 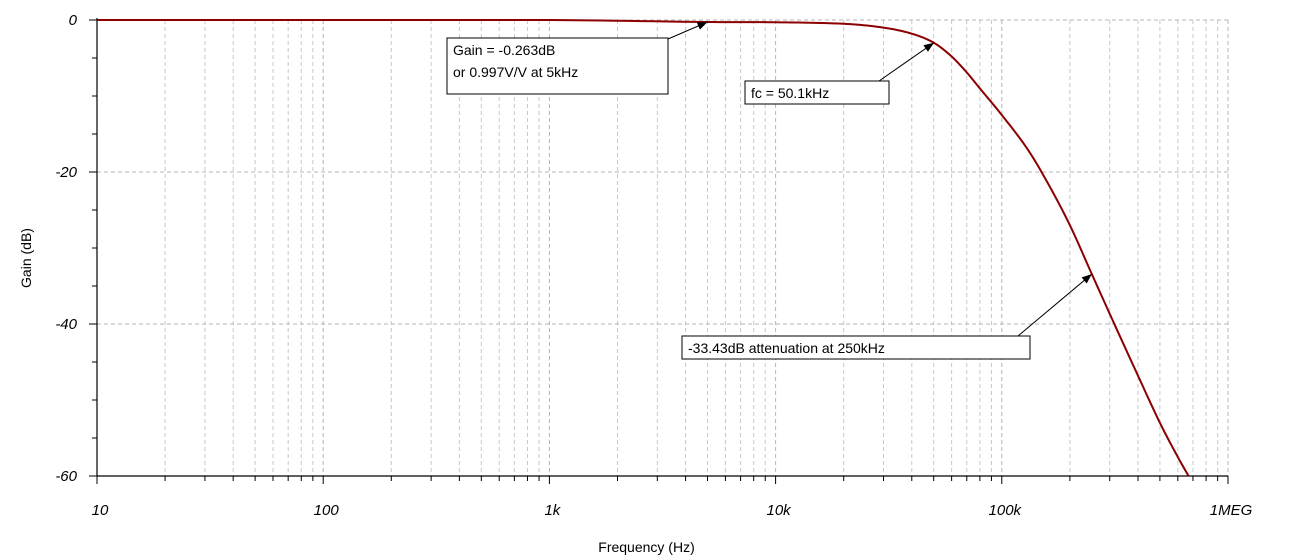 What do you see at coordinates (552, 510) in the screenshot?
I see `x-tick-label: 1k` at bounding box center [552, 510].